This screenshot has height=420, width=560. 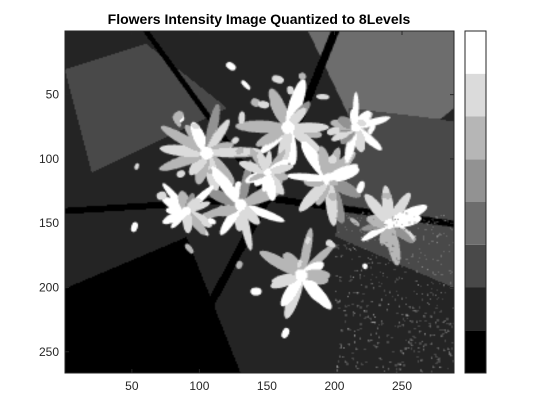 I want to click on colorbar-frame, so click(x=475, y=202).